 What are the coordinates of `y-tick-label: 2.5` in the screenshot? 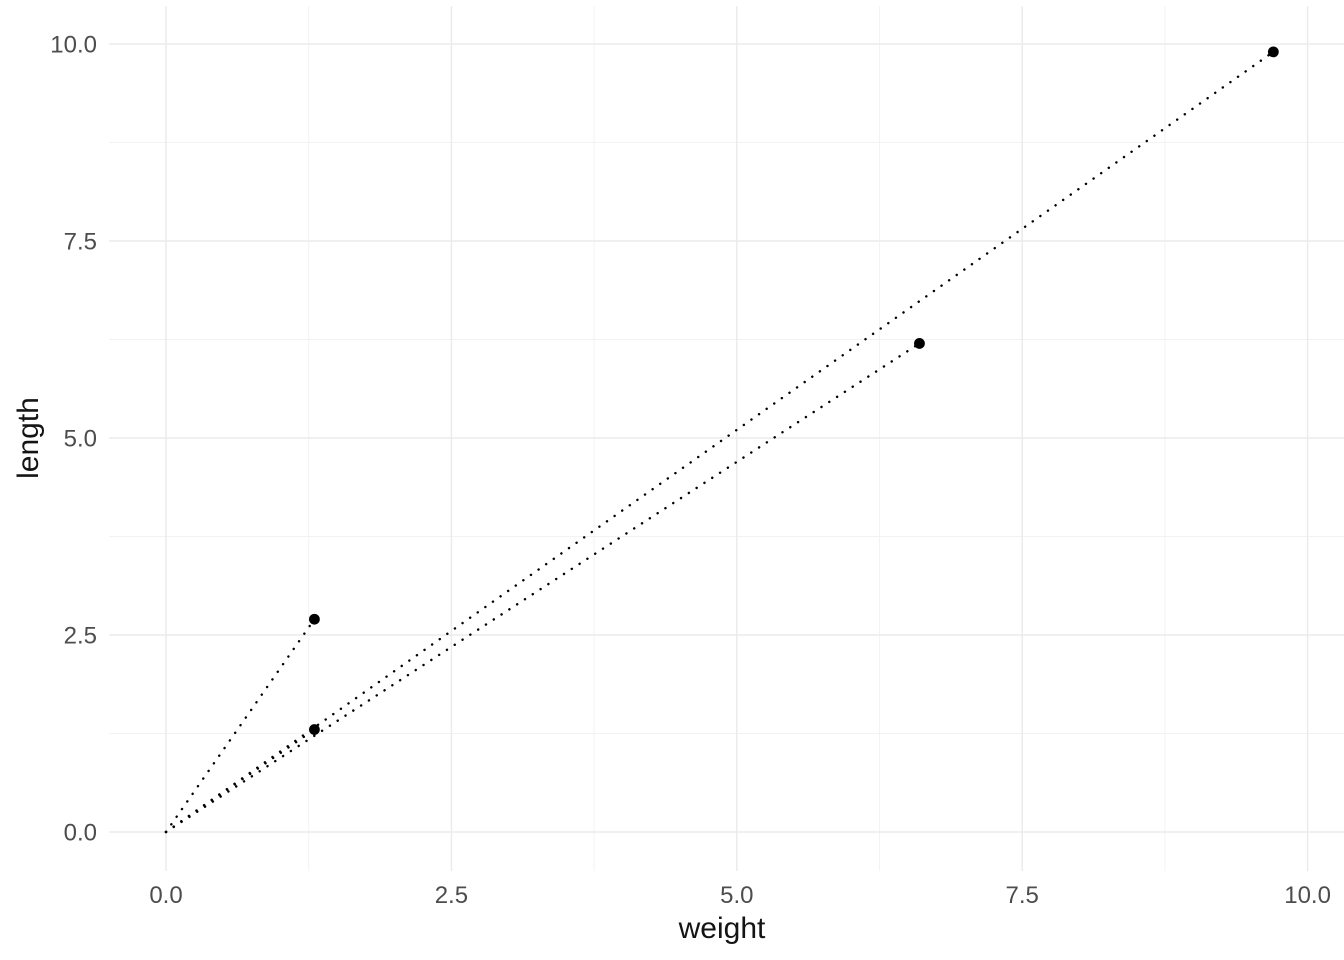 It's located at (80, 636).